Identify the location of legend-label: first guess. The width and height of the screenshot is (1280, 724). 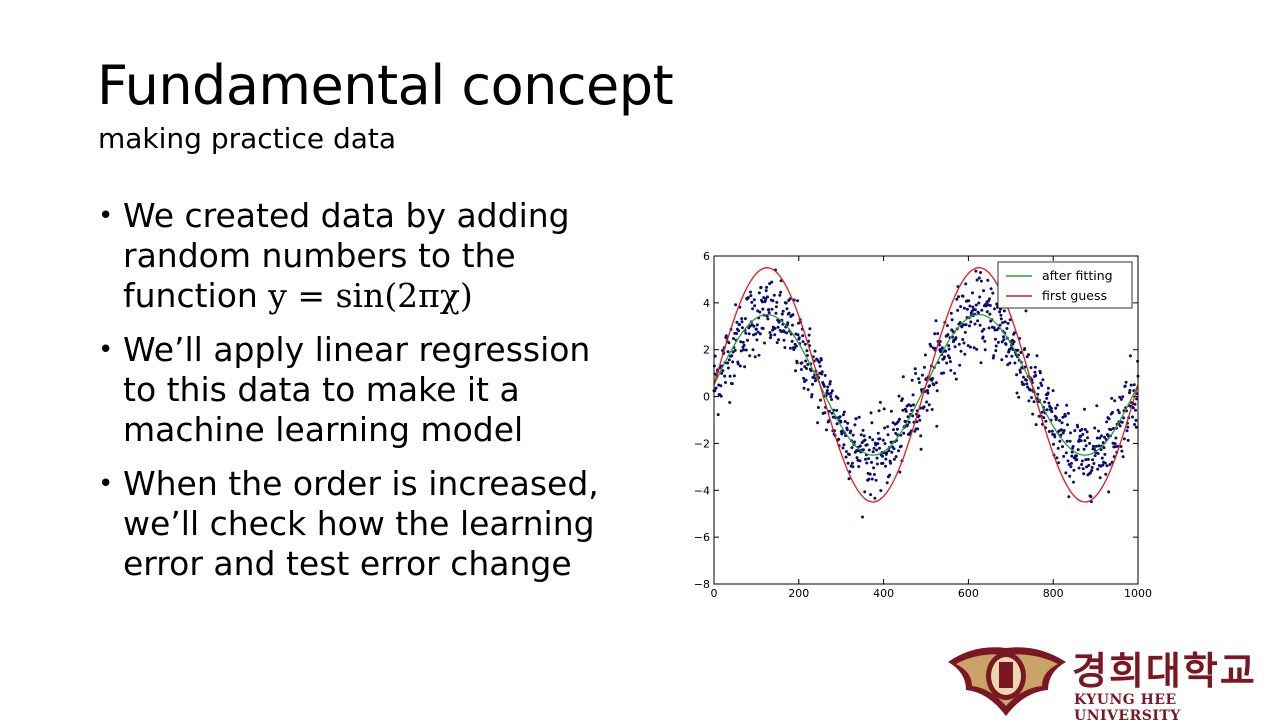
(1074, 295).